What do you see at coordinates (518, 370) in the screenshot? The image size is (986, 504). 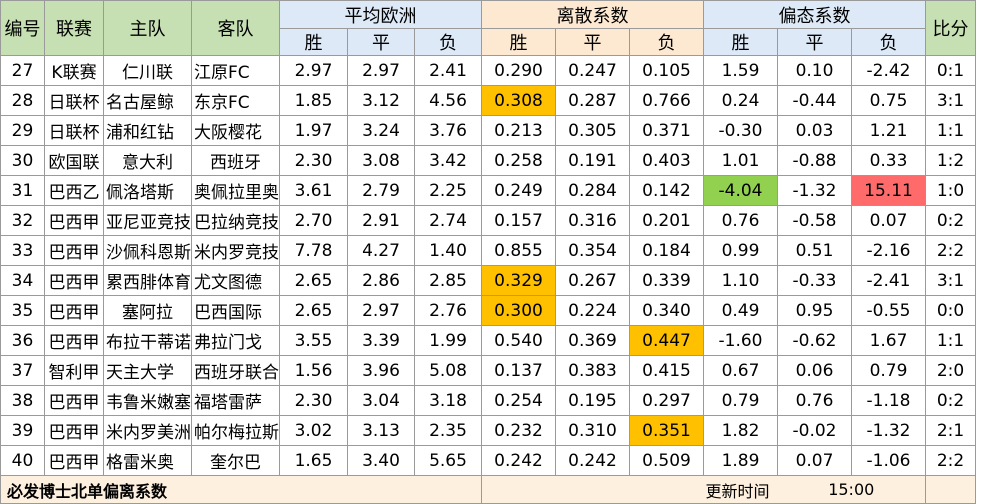 I see `cell-disp-win: 0.137` at bounding box center [518, 370].